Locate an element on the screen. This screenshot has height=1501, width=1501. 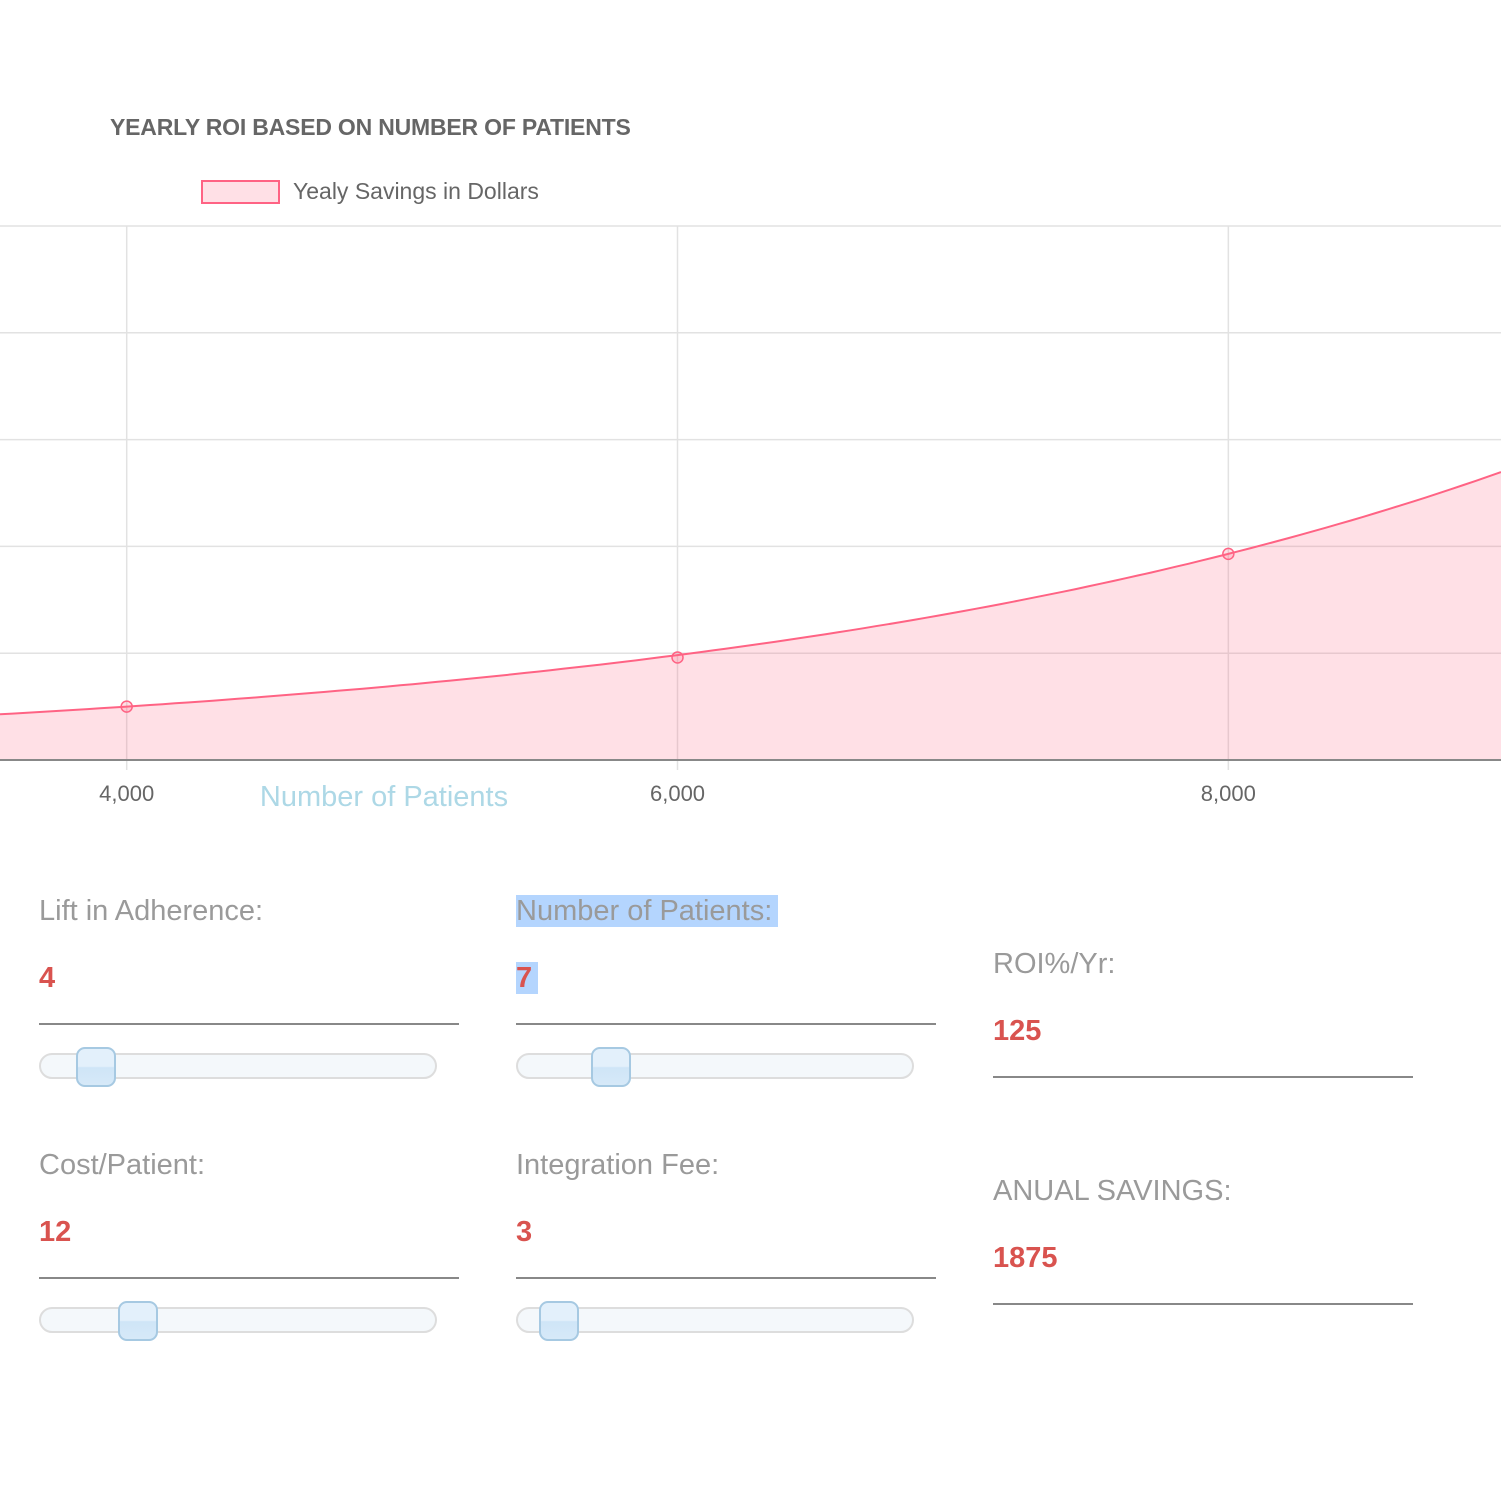
lift-in-adherence-divider is located at coordinates (249, 1024).